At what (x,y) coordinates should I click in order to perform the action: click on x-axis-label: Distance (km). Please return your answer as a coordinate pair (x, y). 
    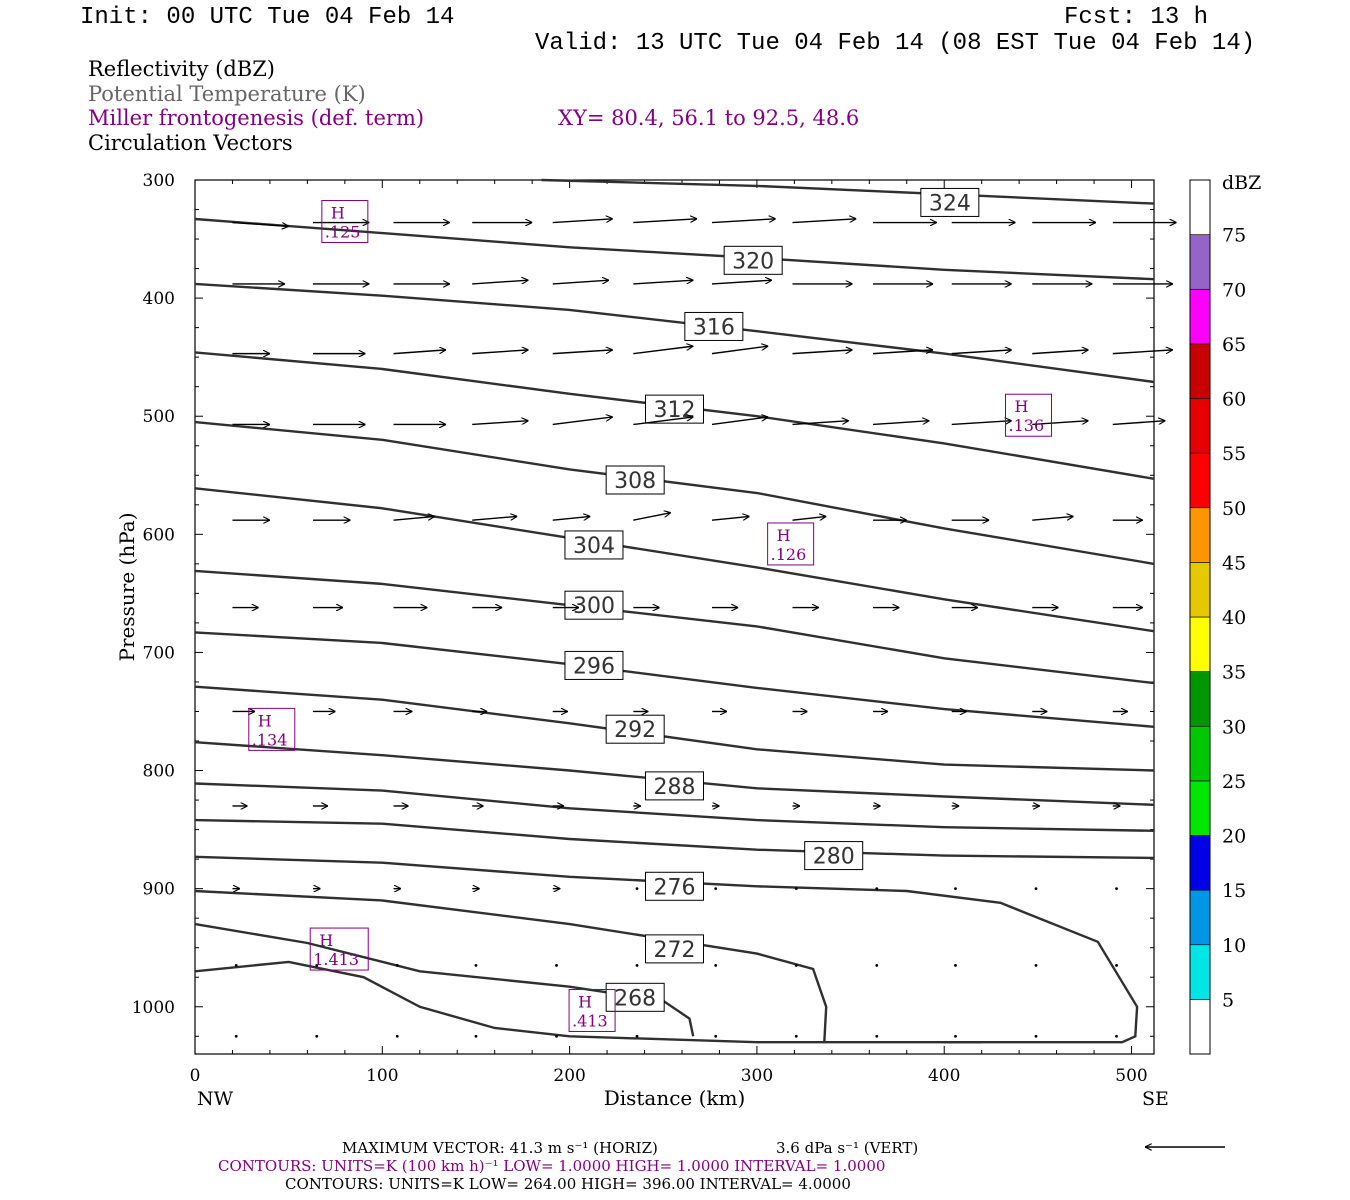
    Looking at the image, I should click on (675, 1098).